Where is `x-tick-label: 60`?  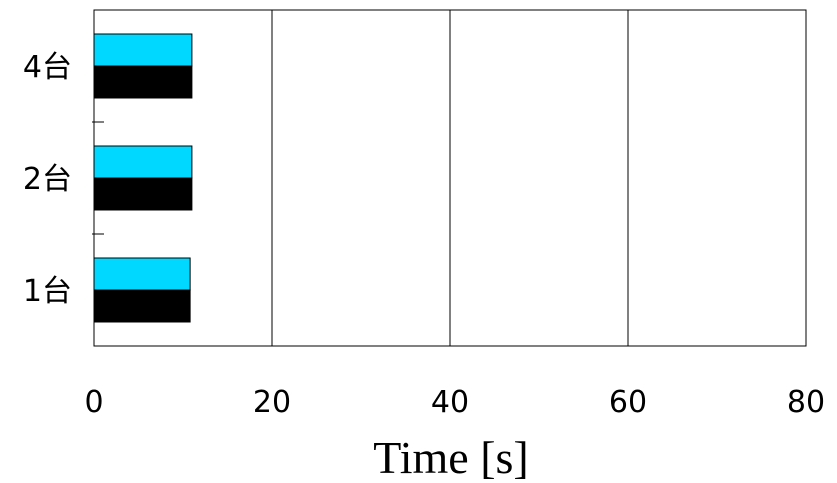 x-tick-label: 60 is located at coordinates (628, 402).